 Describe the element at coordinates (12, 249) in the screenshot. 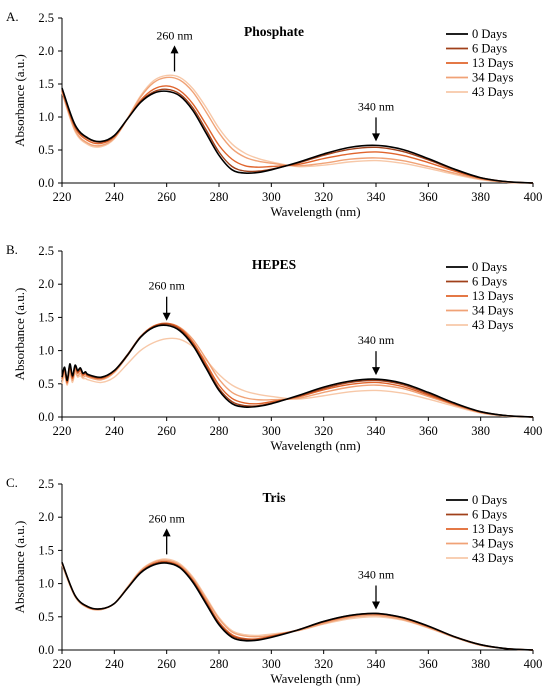

I see `panel-label: B.` at that location.